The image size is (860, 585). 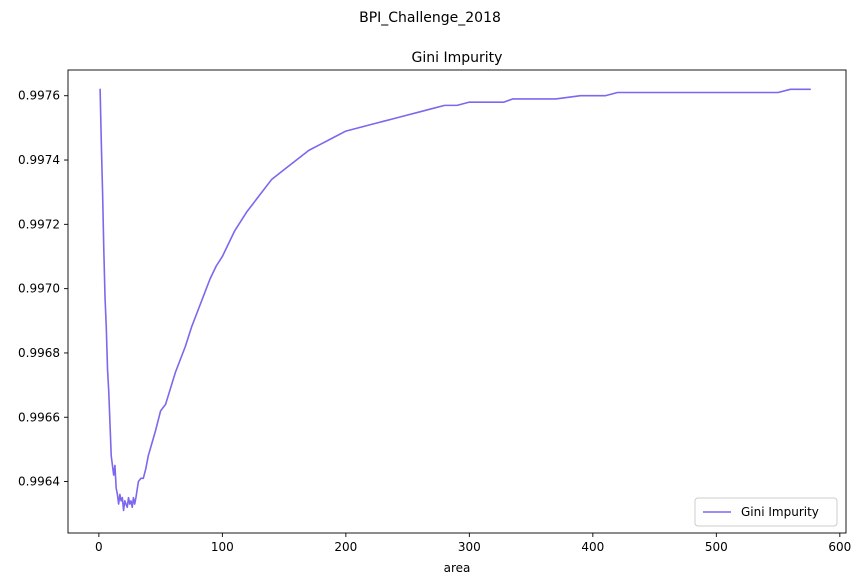 What do you see at coordinates (839, 547) in the screenshot?
I see `x-tick-label: 600` at bounding box center [839, 547].